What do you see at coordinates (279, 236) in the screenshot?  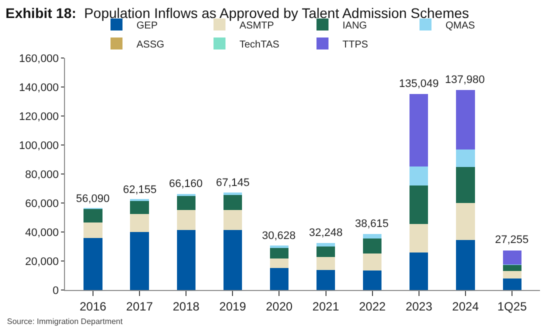 I see `total-label: 30,628` at bounding box center [279, 236].